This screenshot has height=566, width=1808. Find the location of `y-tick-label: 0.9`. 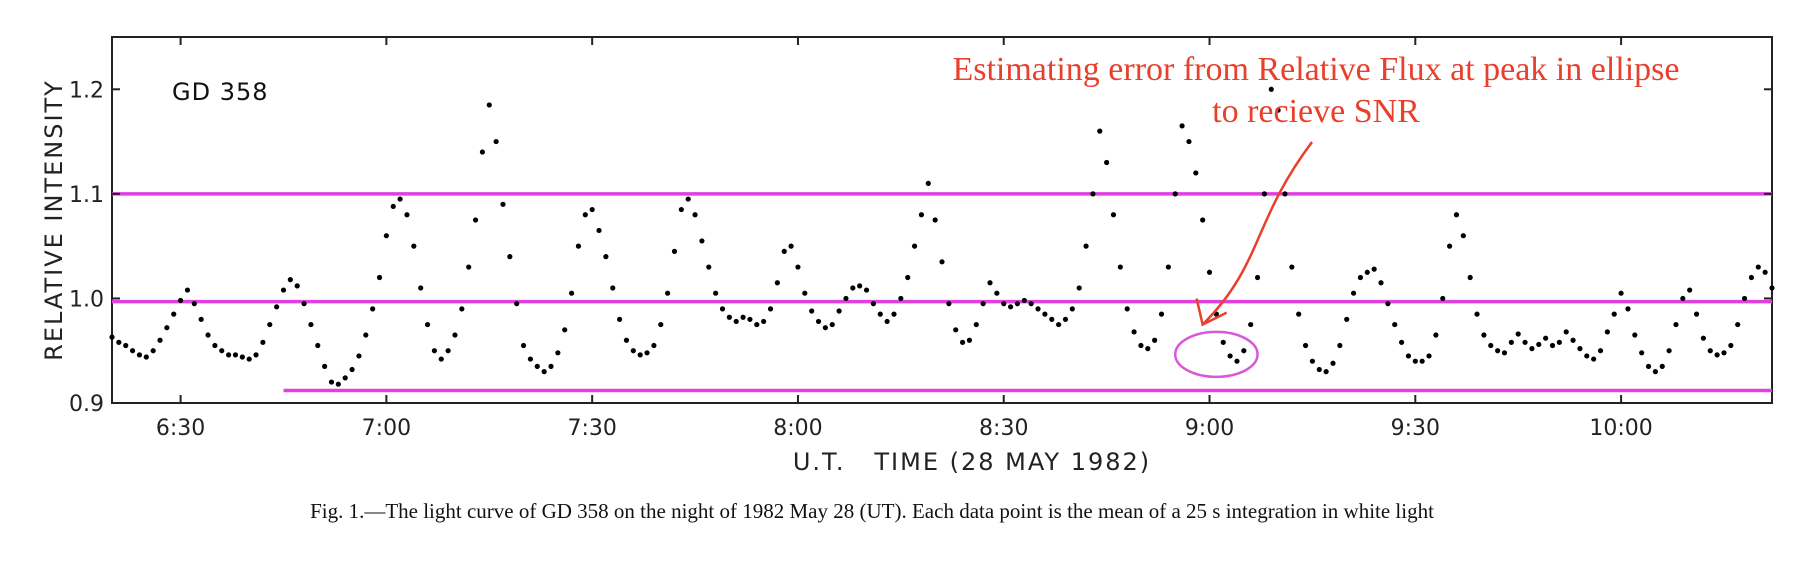

y-tick-label: 0.9 is located at coordinates (86, 404).